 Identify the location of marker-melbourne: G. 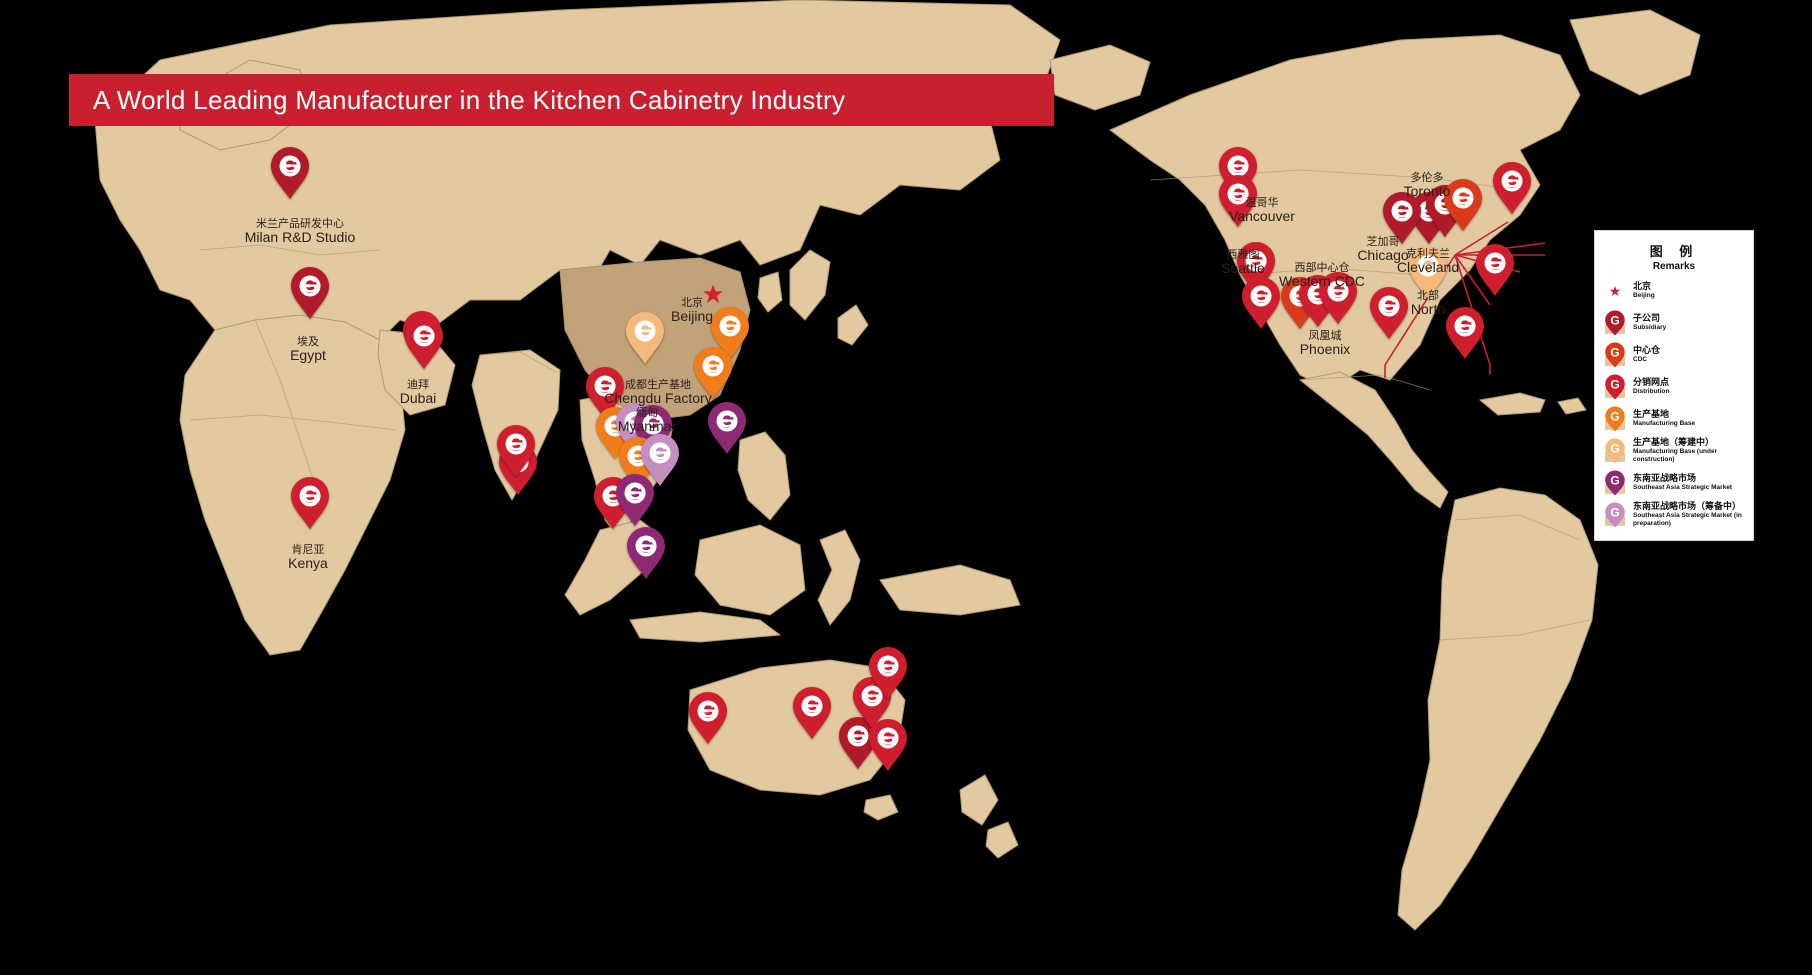
(858, 743).